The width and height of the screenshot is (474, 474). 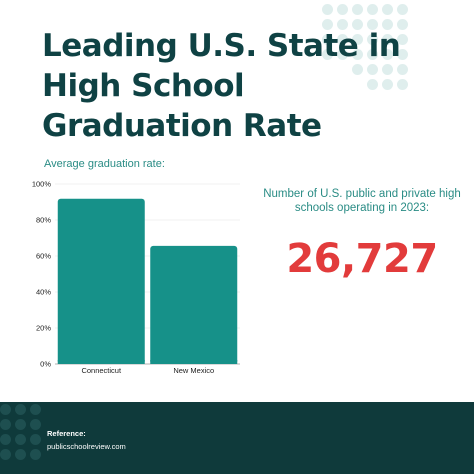 I want to click on y-tick-label: 100%, so click(x=42, y=184).